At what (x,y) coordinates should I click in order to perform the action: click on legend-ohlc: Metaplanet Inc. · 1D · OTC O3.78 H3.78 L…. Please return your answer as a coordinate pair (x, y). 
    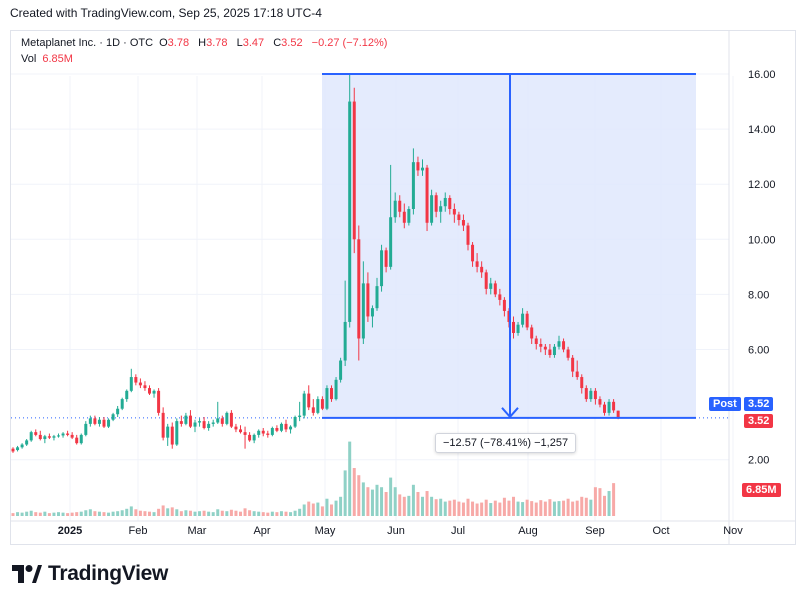
    Looking at the image, I should click on (205, 43).